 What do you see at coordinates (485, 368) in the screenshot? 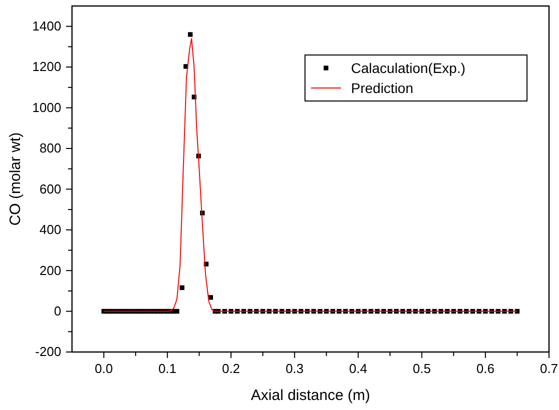
I see `x-tick-label: 0.6` at bounding box center [485, 368].